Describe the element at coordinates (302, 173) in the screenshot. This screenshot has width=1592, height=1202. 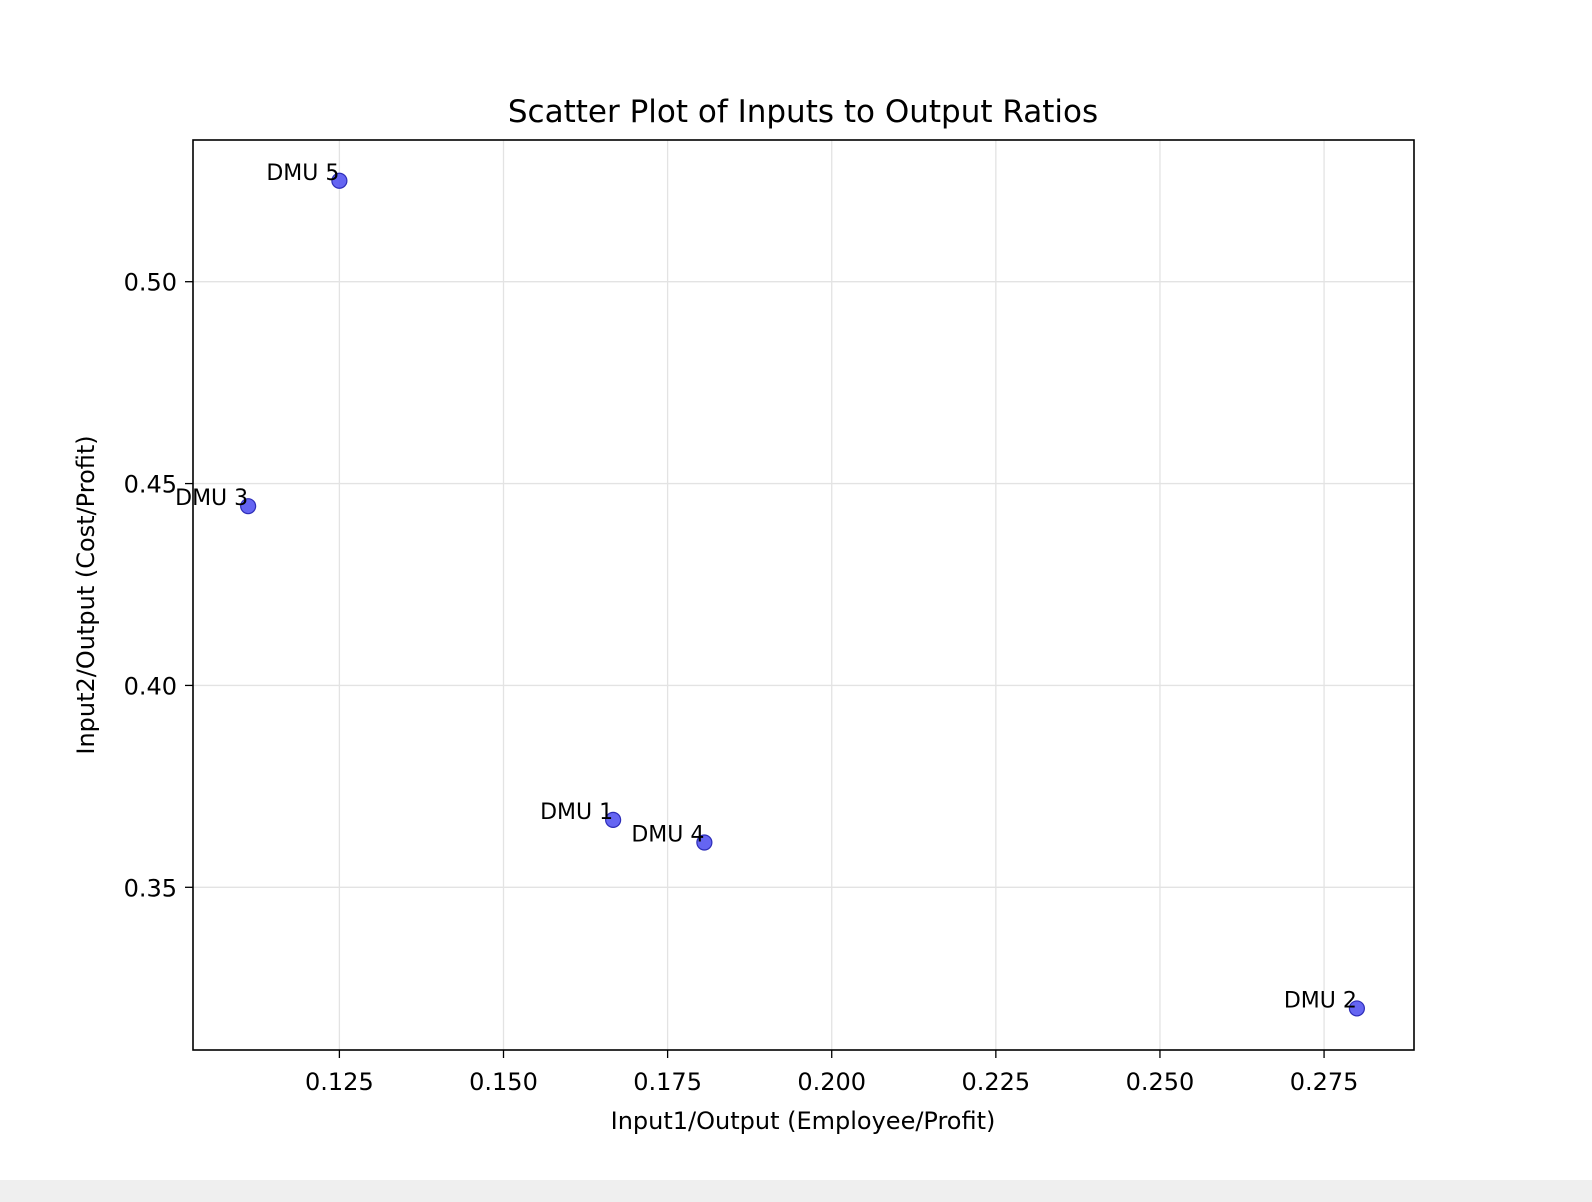
I see `point-label: DMU 5` at that location.